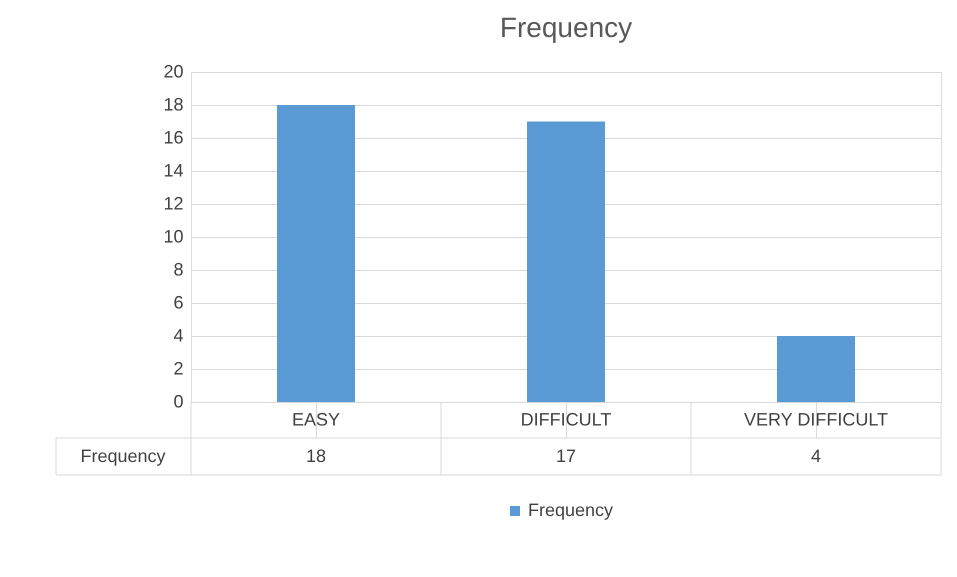  I want to click on data-label: 4, so click(816, 456).